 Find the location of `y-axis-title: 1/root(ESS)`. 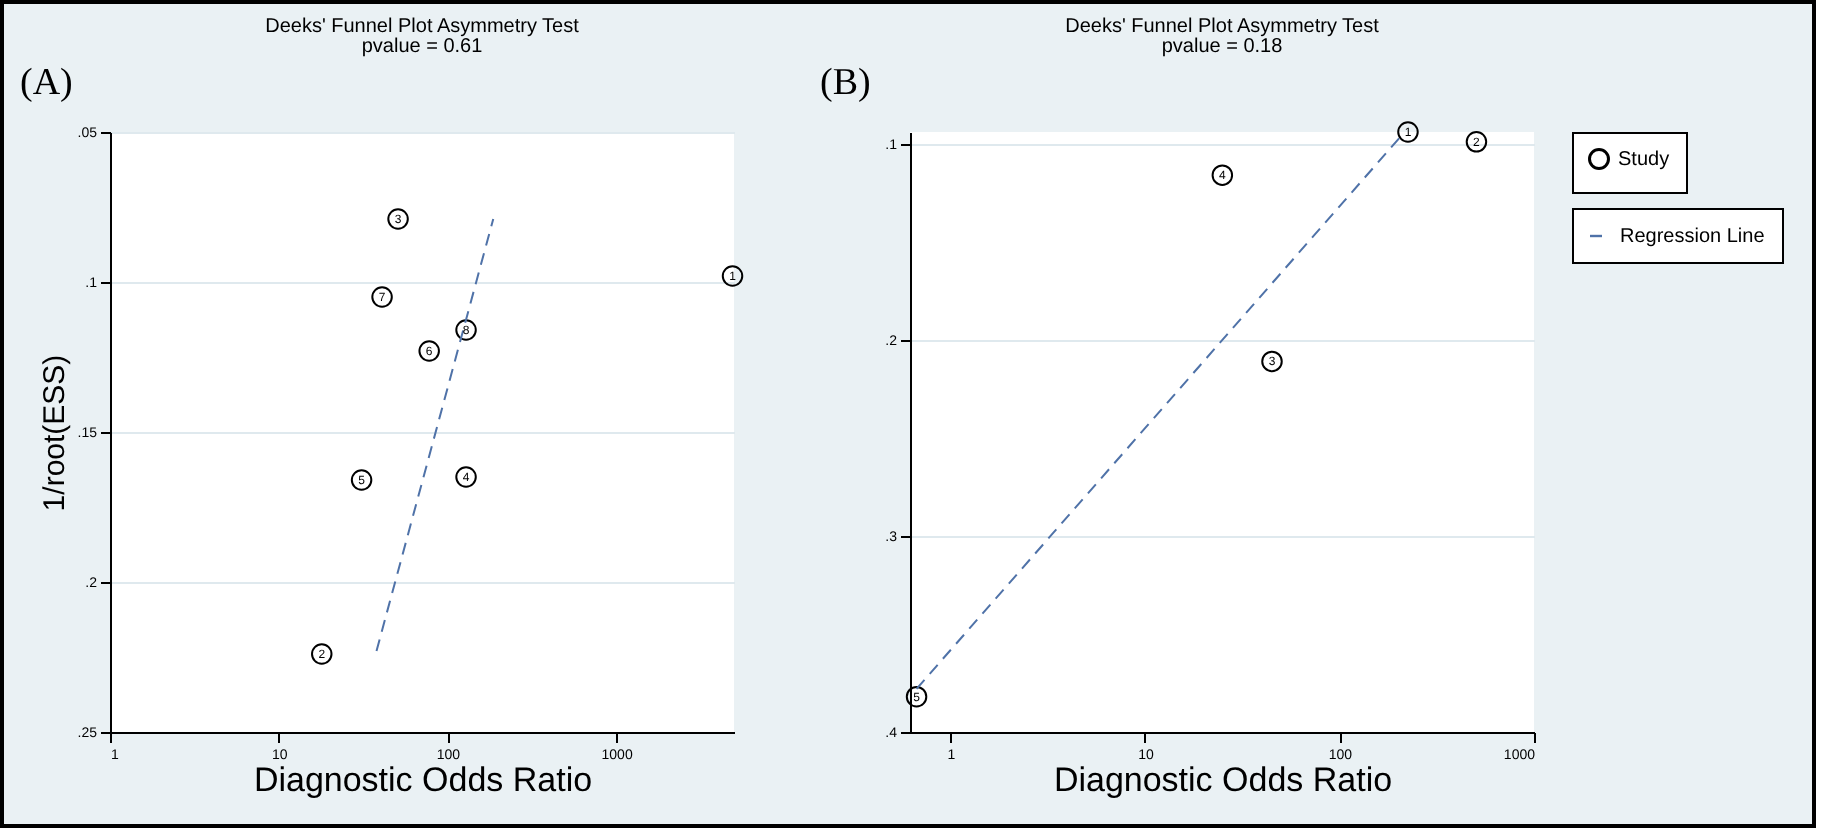

y-axis-title: 1/root(ESS) is located at coordinates (54, 433).